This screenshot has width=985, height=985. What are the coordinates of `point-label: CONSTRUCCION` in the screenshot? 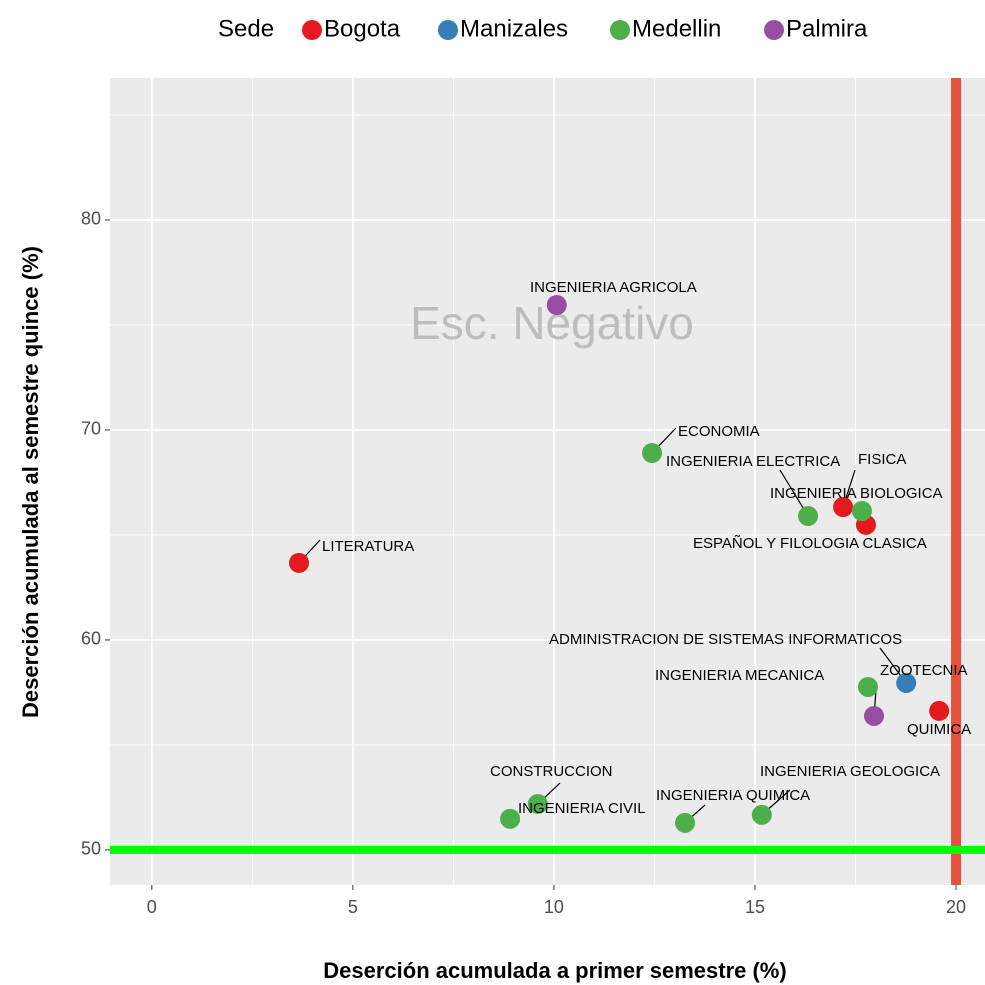 It's located at (551, 771).